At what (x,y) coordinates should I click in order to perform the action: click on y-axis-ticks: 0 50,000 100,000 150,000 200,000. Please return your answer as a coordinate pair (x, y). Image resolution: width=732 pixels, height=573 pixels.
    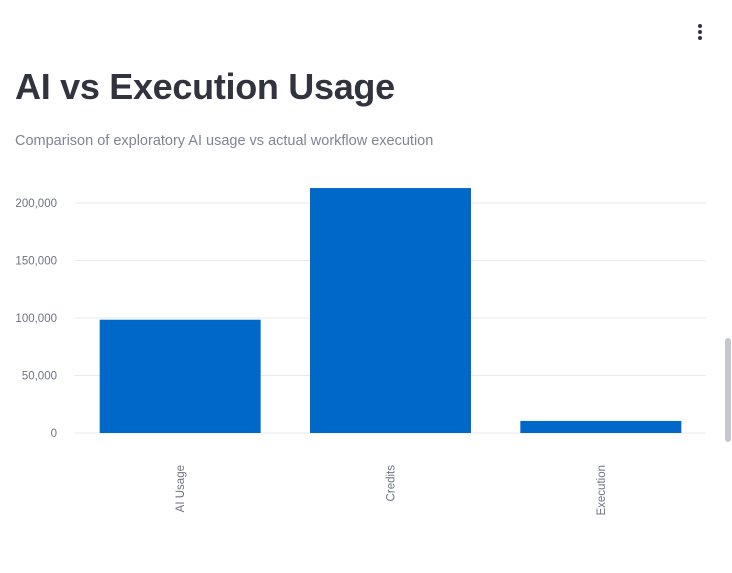
    Looking at the image, I should click on (36, 319).